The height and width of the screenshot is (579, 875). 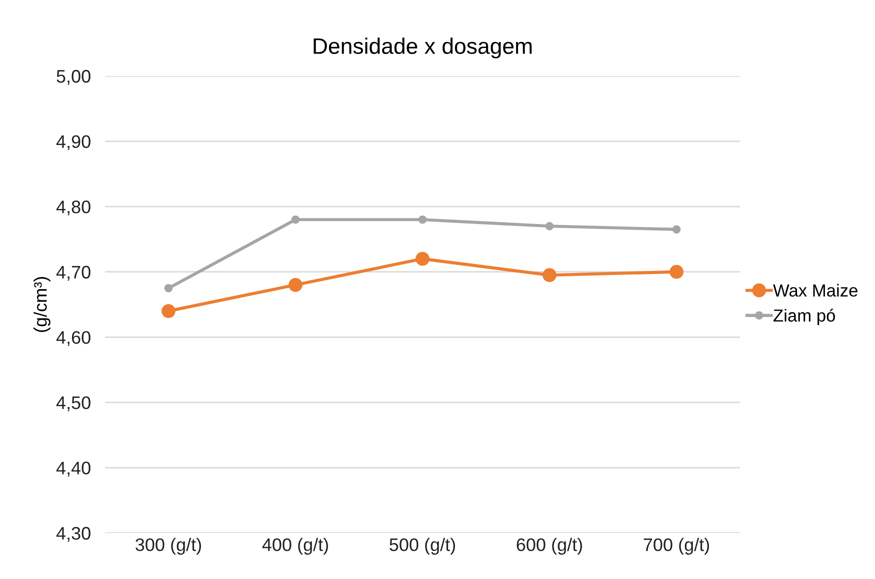 I want to click on y-tick-label: 4,70, so click(x=73, y=273).